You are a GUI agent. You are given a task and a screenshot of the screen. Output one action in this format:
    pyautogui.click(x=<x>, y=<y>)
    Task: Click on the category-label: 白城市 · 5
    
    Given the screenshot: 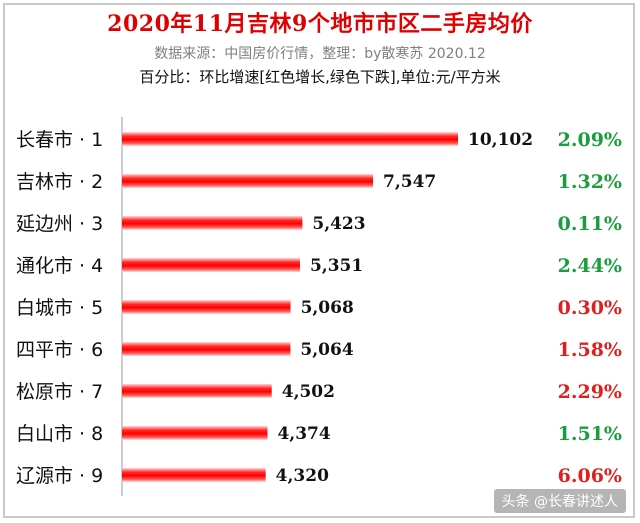 What is the action you would take?
    pyautogui.click(x=59, y=308)
    